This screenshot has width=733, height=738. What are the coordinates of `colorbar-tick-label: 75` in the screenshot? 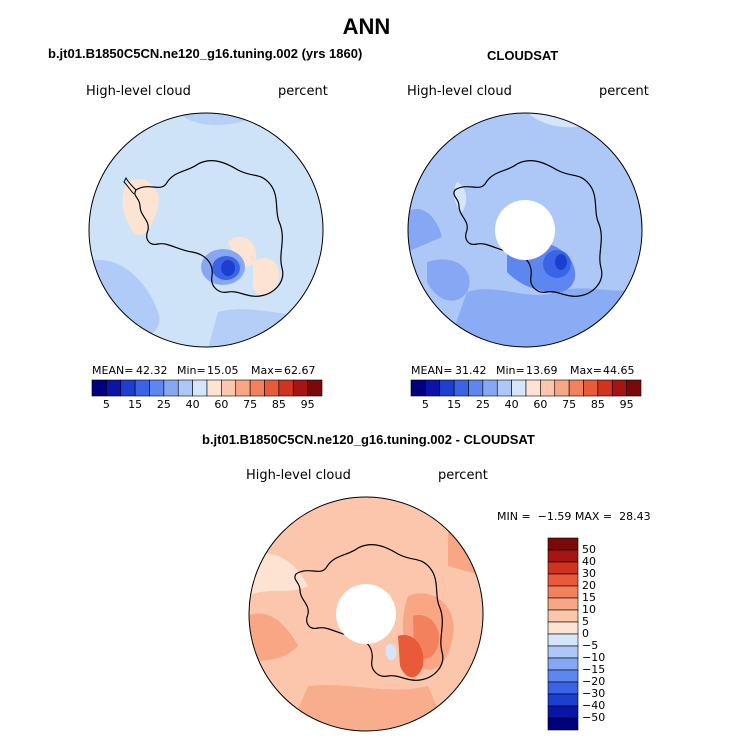 It's located at (569, 404).